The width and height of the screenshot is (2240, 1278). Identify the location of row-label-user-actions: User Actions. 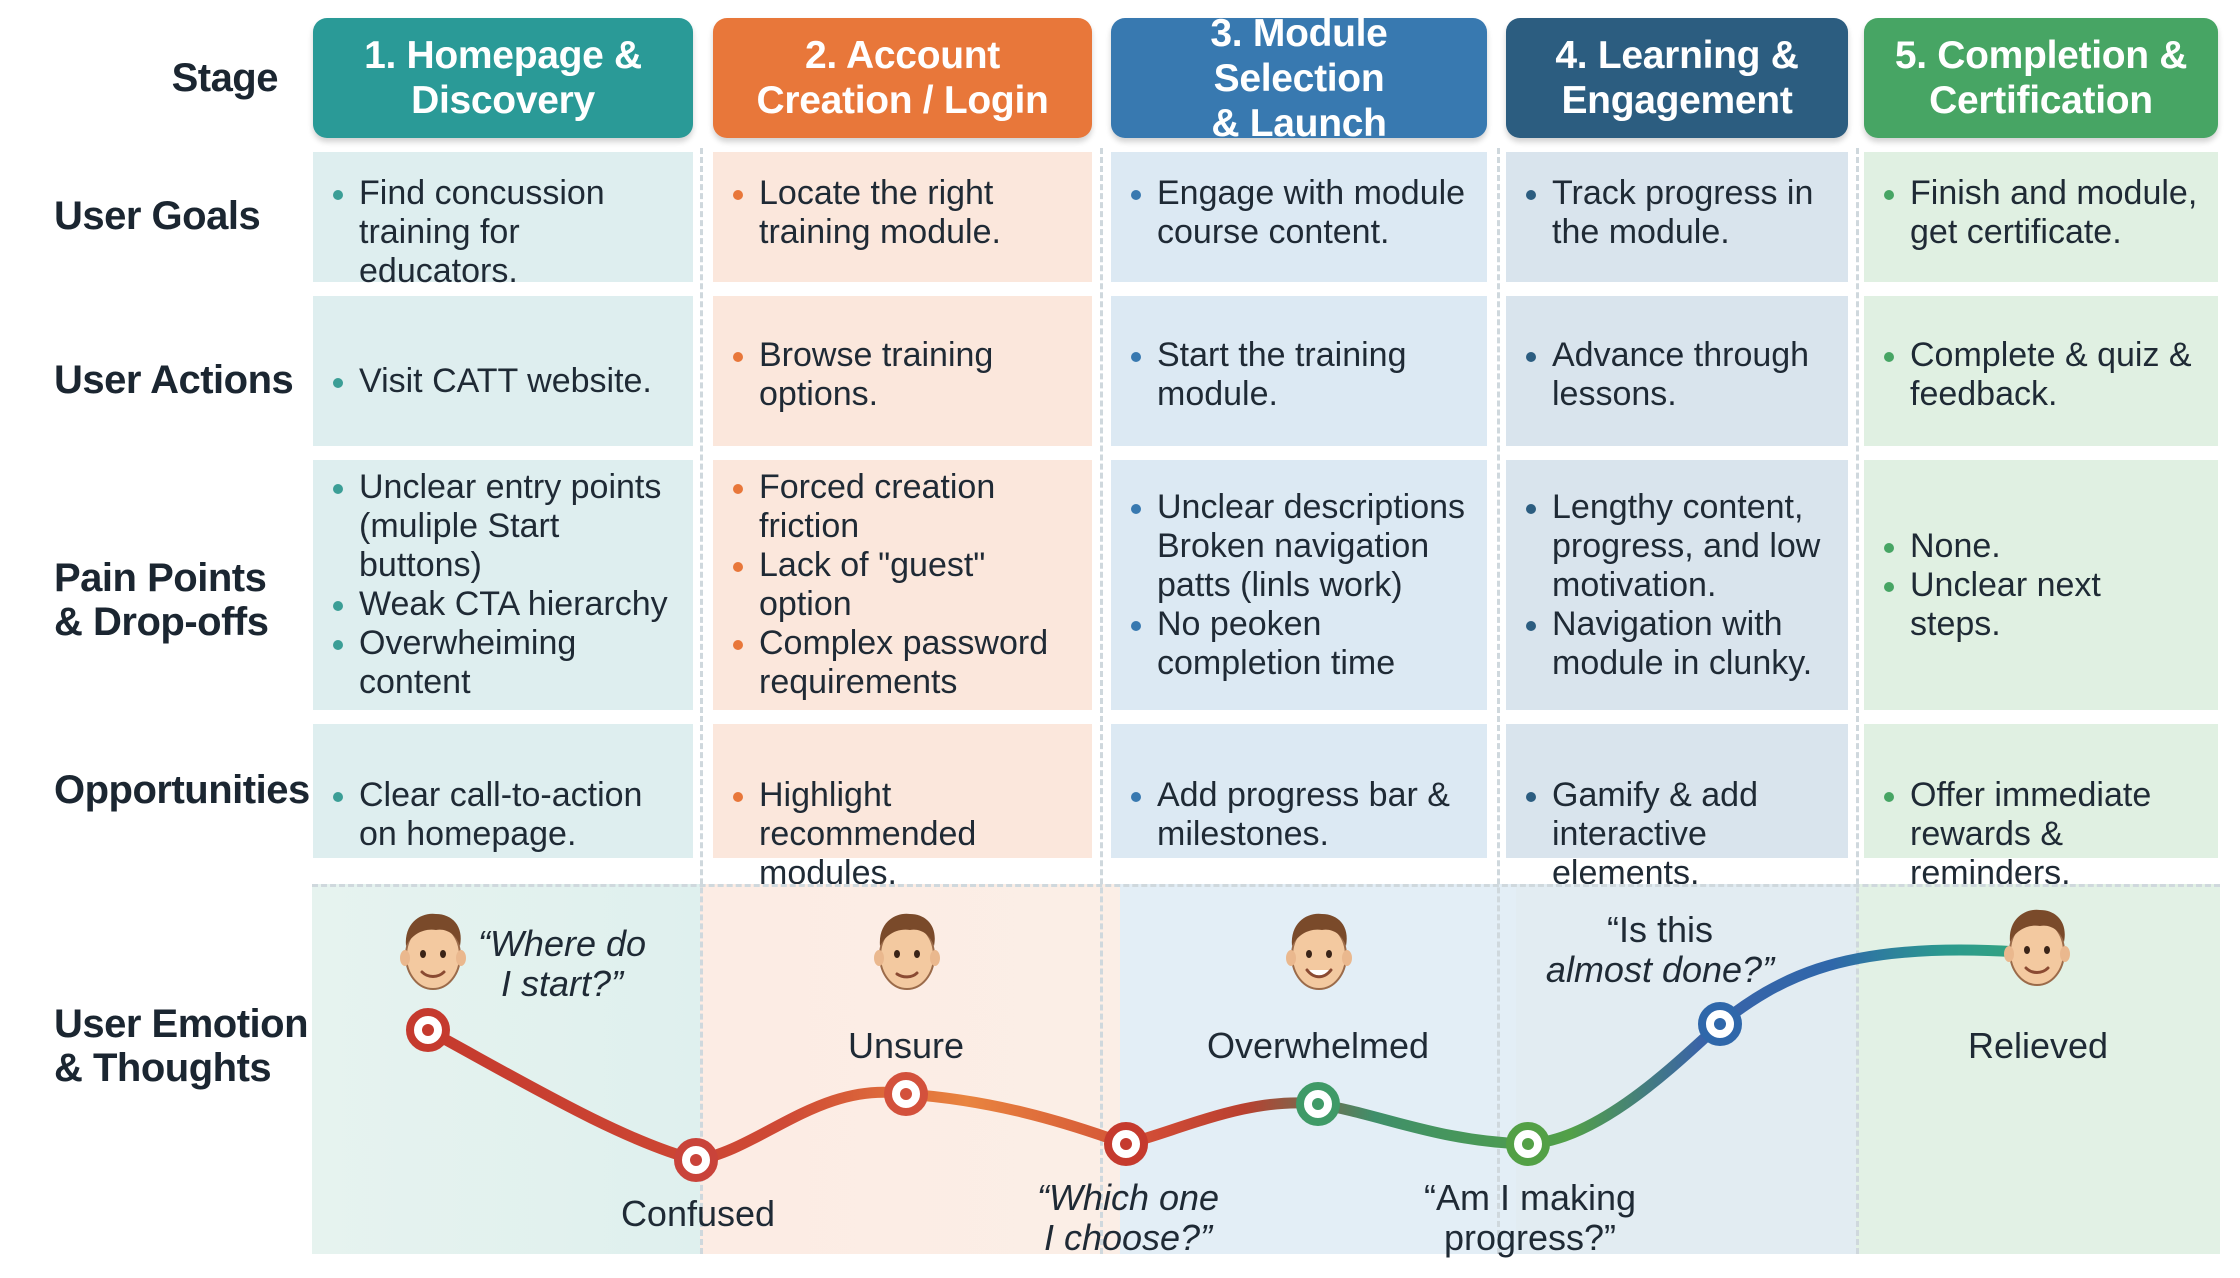
(174, 380).